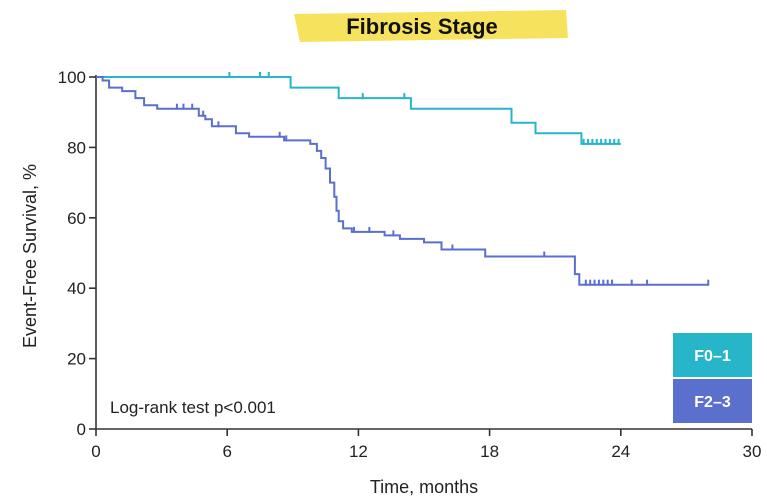 Image resolution: width=767 pixels, height=497 pixels. Describe the element at coordinates (620, 451) in the screenshot. I see `x-tick-label: 24` at that location.